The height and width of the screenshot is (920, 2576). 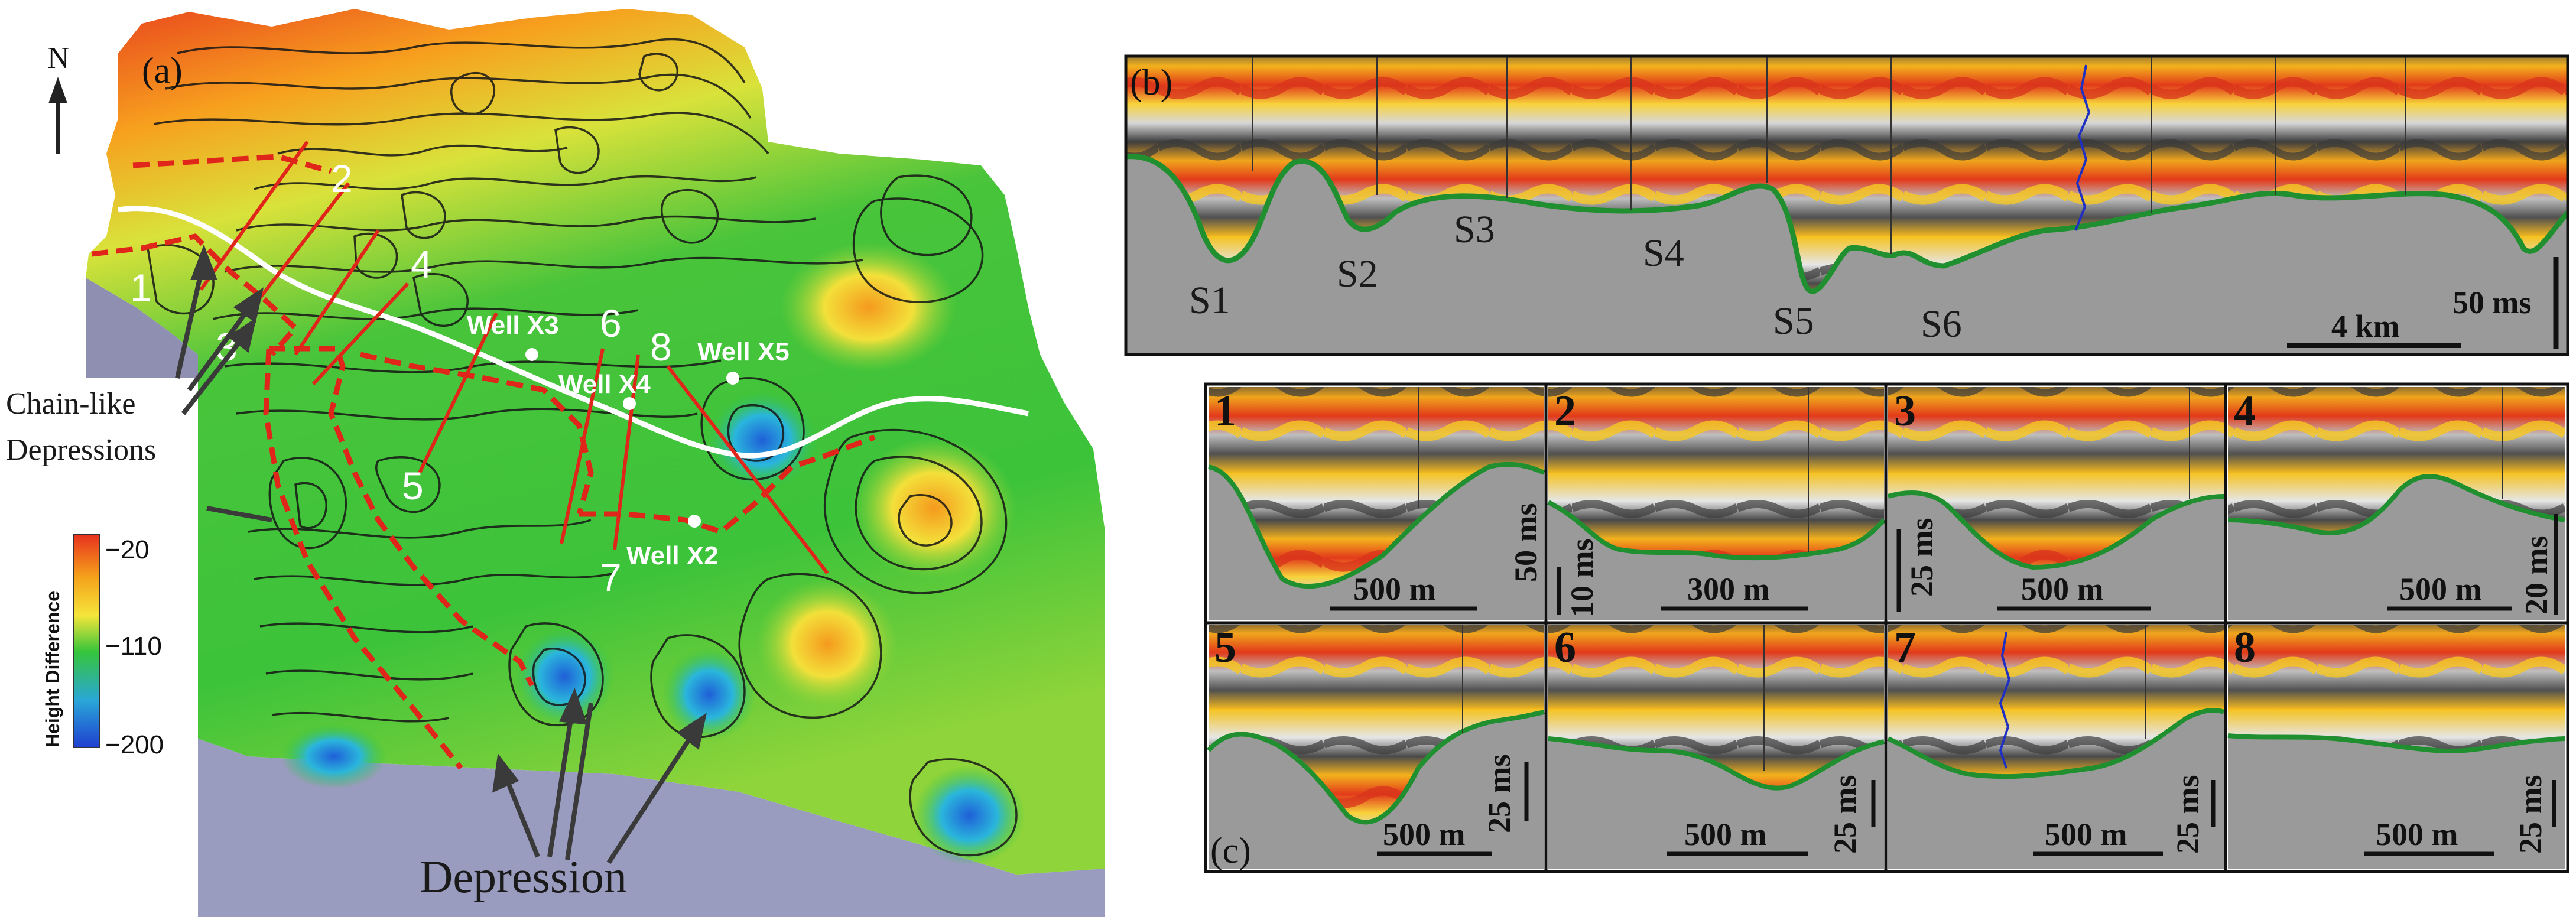 I want to click on section-lines, so click(x=514, y=357).